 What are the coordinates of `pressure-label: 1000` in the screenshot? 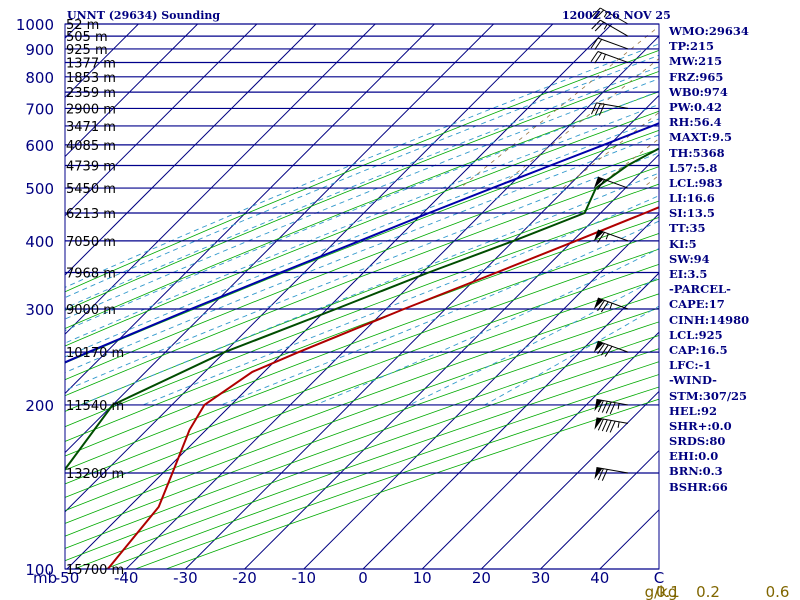 It's located at (35, 25).